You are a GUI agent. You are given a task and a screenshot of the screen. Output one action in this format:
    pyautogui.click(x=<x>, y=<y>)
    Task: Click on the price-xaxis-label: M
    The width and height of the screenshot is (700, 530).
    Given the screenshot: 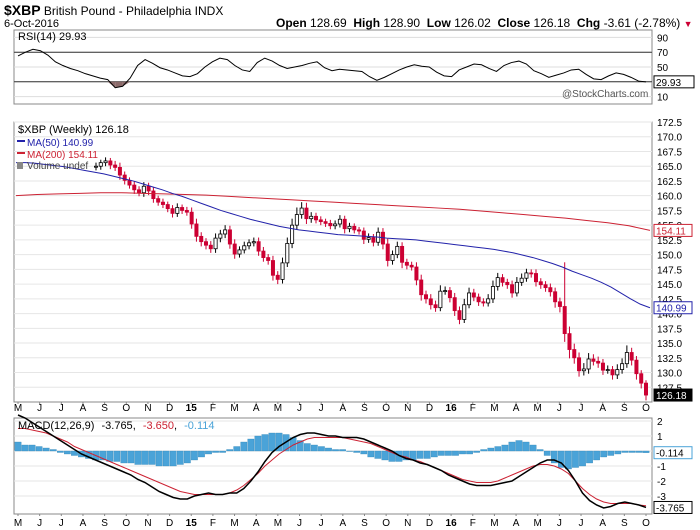 What is the action you would take?
    pyautogui.click(x=494, y=408)
    